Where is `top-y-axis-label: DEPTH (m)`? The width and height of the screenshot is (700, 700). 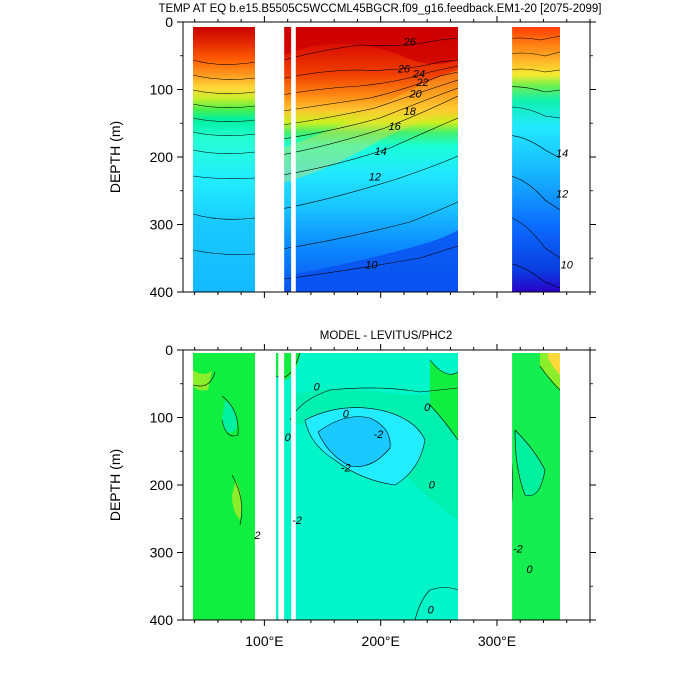 top-y-axis-label: DEPTH (m) is located at coordinates (115, 157).